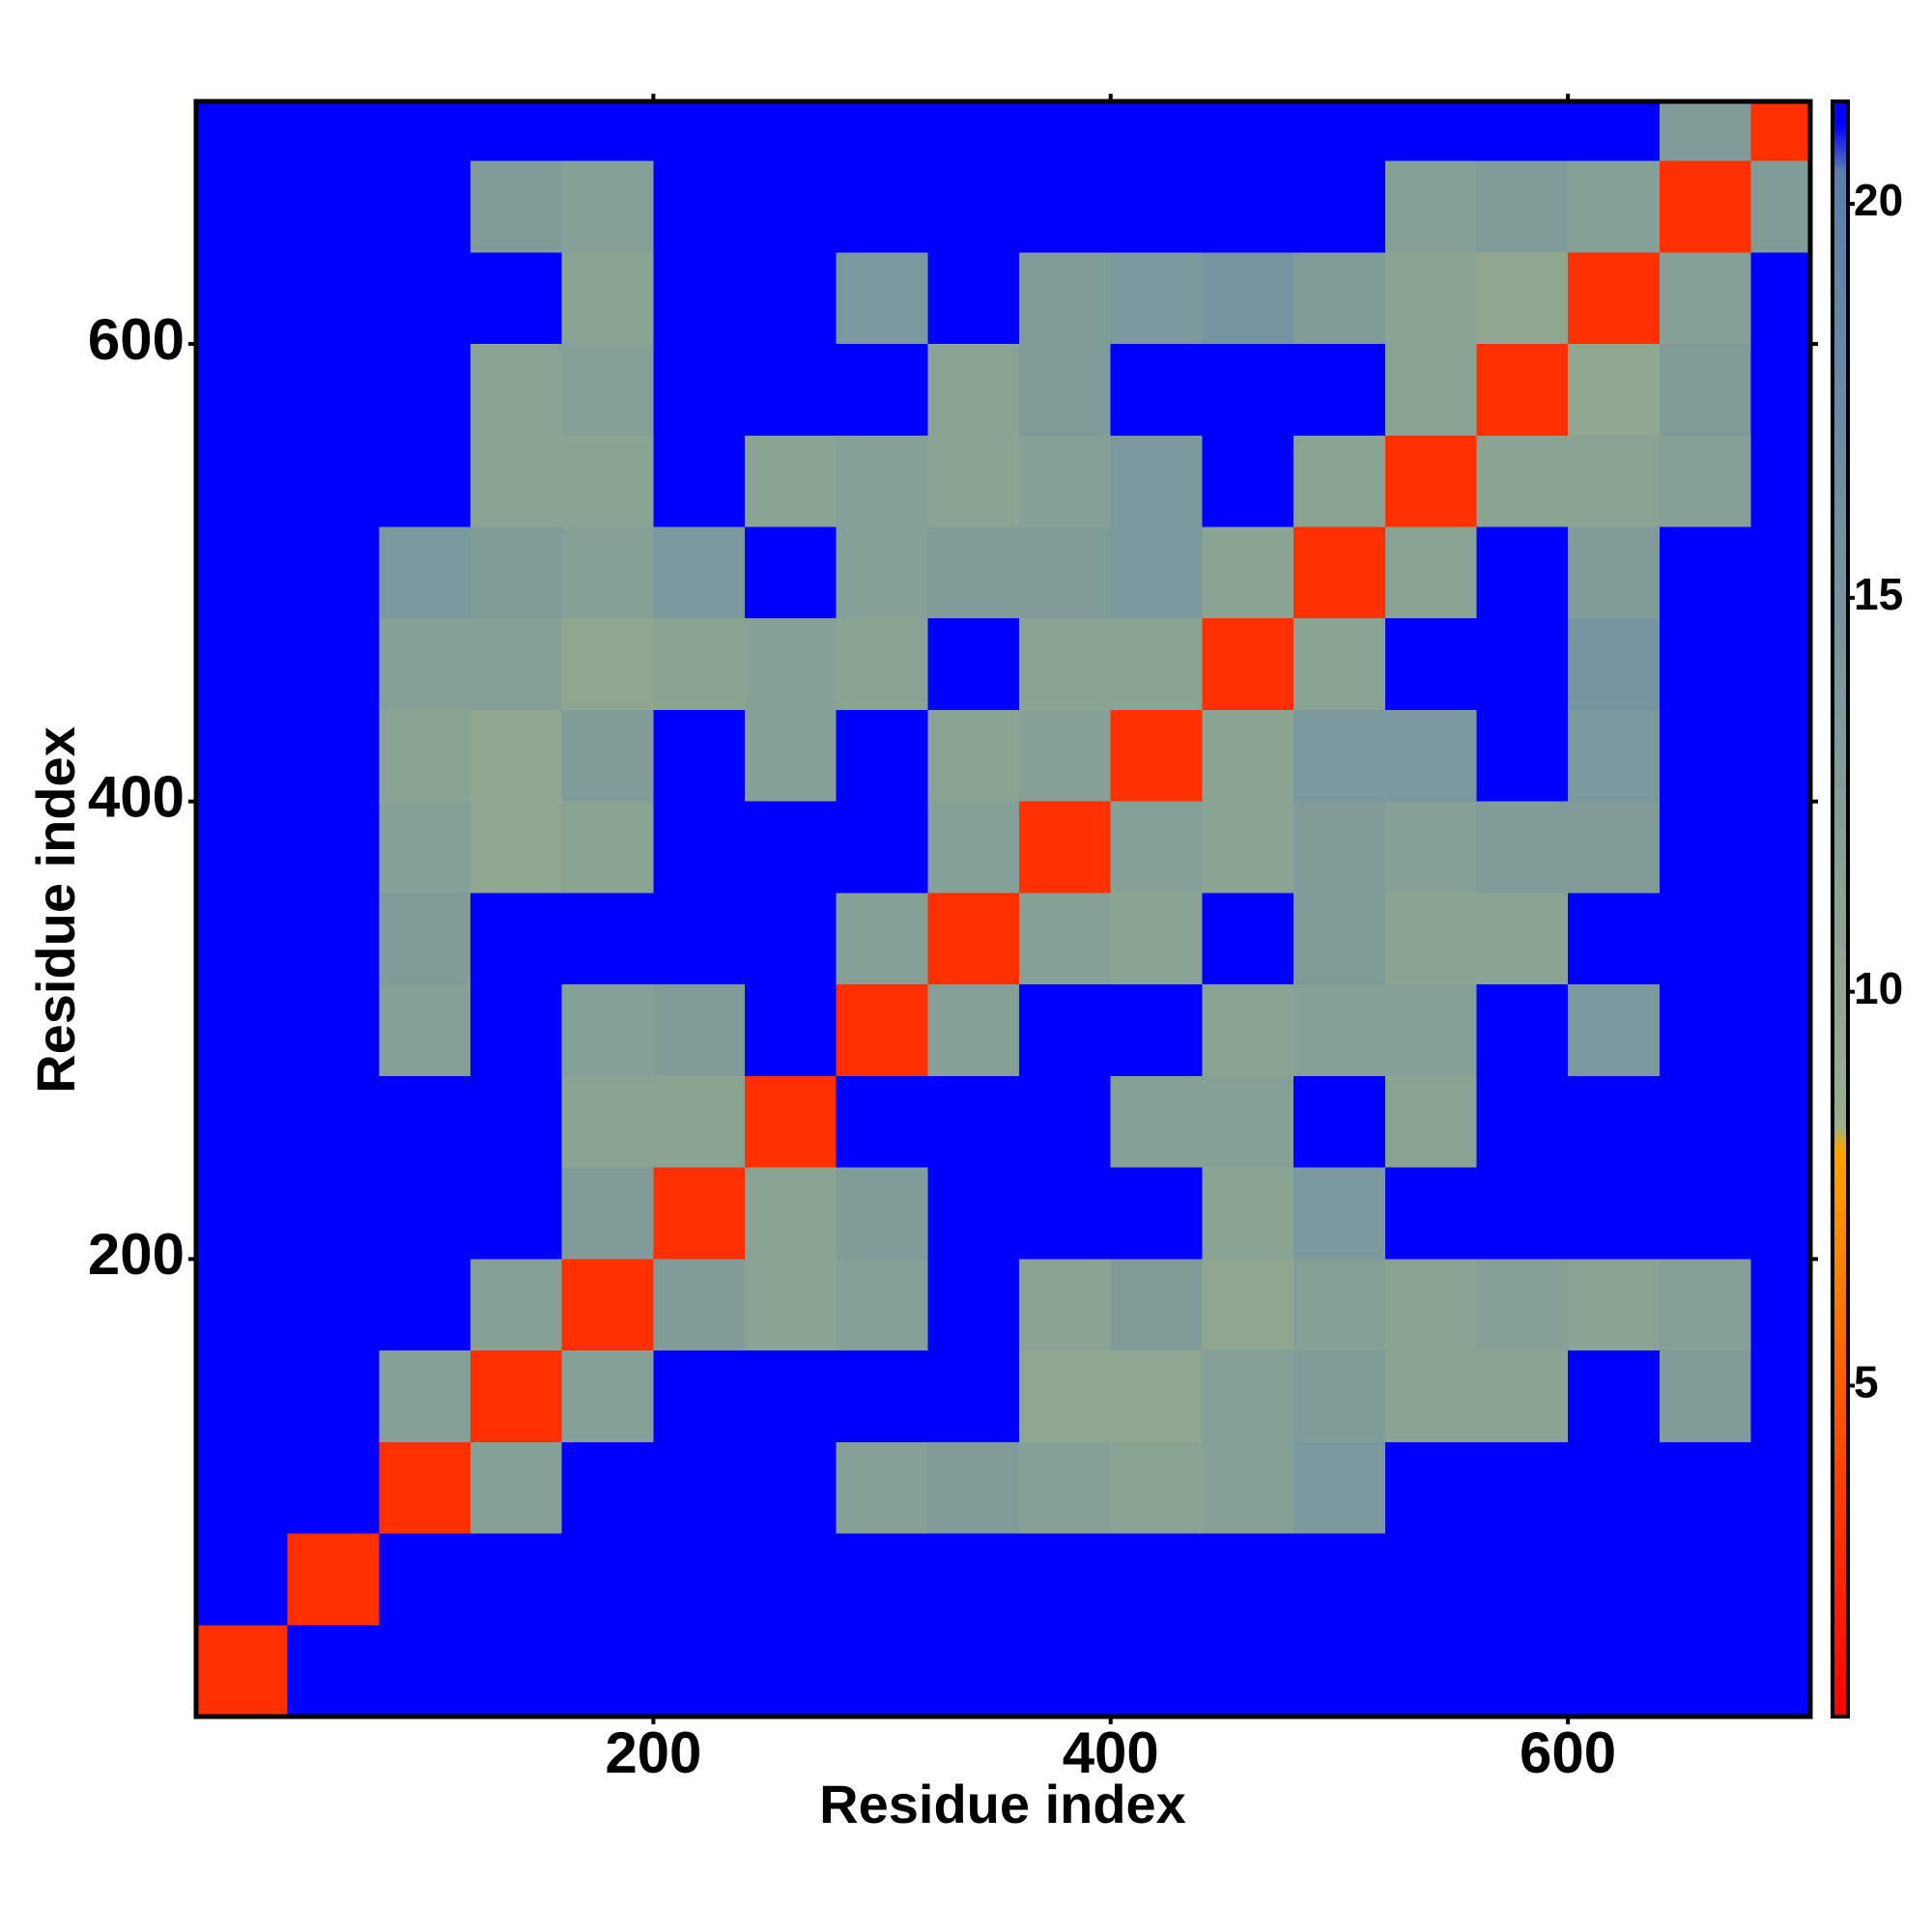 The width and height of the screenshot is (1932, 1932). I want to click on colorbar, so click(1840, 909).